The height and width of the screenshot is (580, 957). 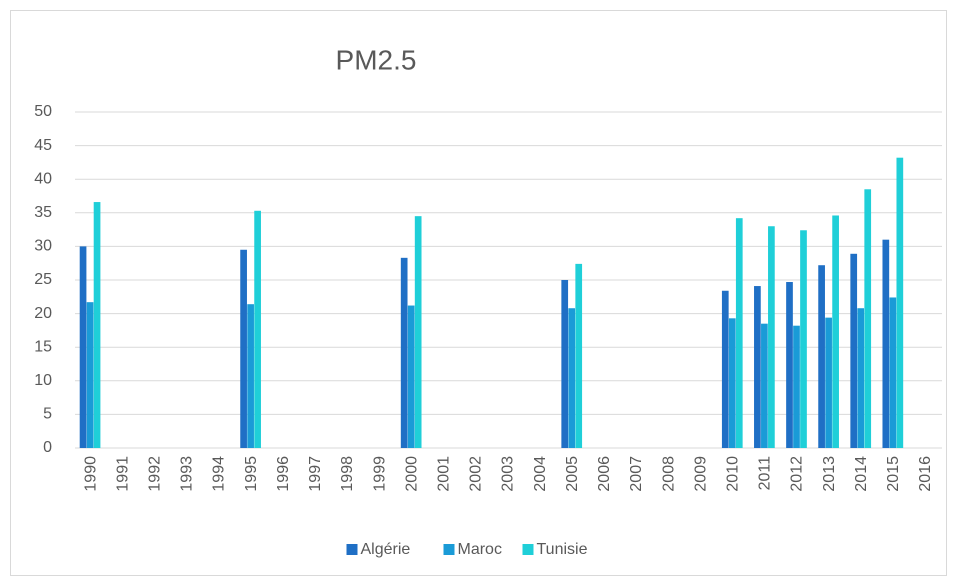 What do you see at coordinates (43, 279) in the screenshot?
I see `y-tick-label: 25` at bounding box center [43, 279].